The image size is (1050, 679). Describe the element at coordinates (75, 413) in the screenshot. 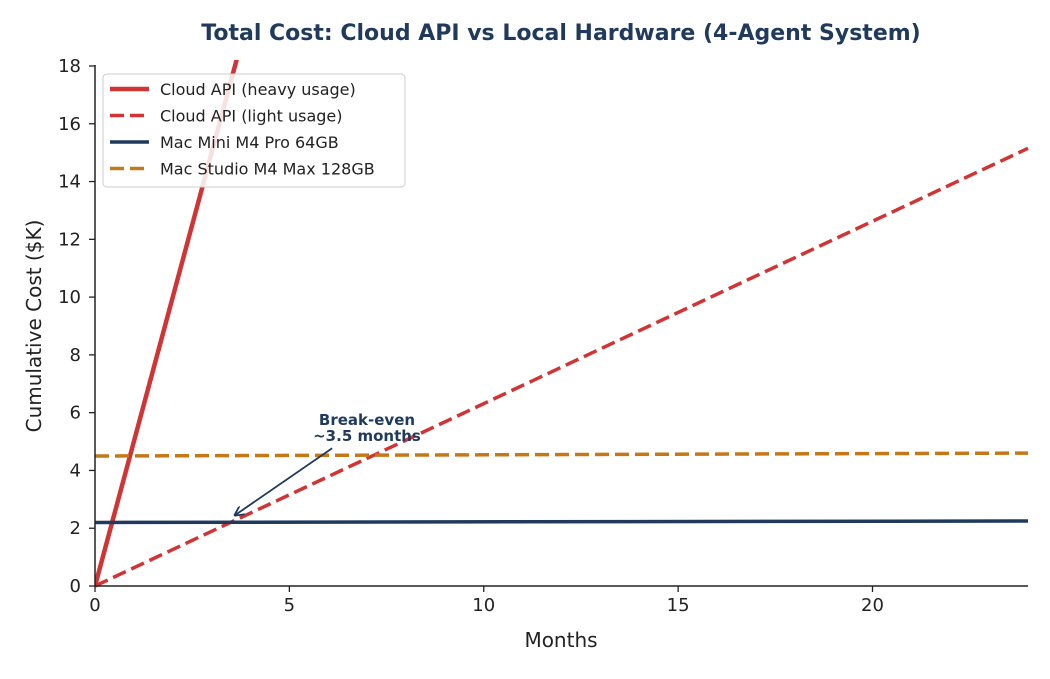

I see `y-tick-label: 6` at that location.